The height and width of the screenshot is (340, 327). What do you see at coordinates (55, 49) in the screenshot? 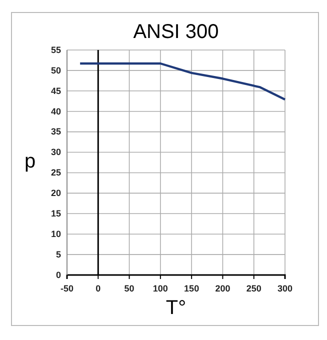
I see `y-tick-label: 55` at bounding box center [55, 49].